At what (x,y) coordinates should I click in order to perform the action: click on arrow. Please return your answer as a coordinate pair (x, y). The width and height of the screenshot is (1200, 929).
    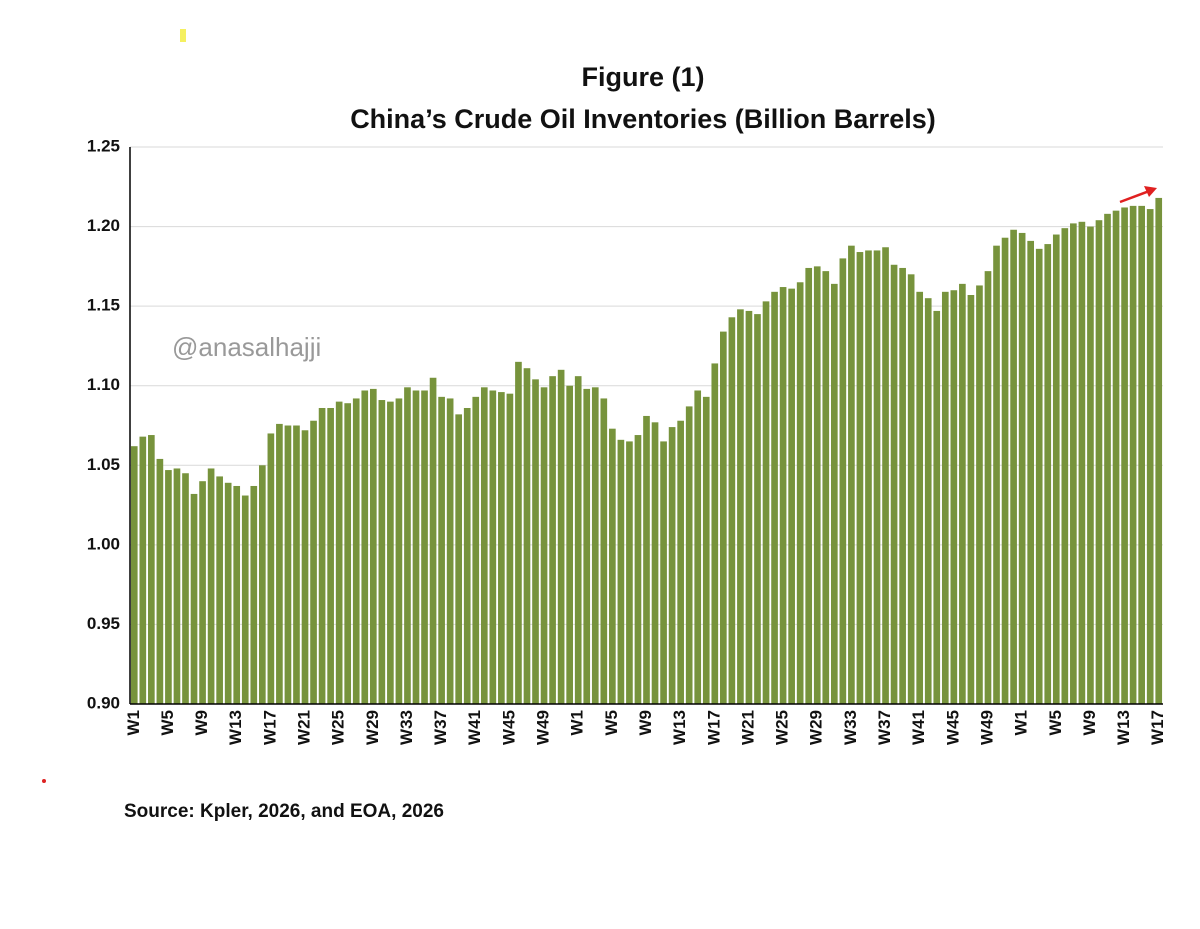
    Looking at the image, I should click on (1136, 196).